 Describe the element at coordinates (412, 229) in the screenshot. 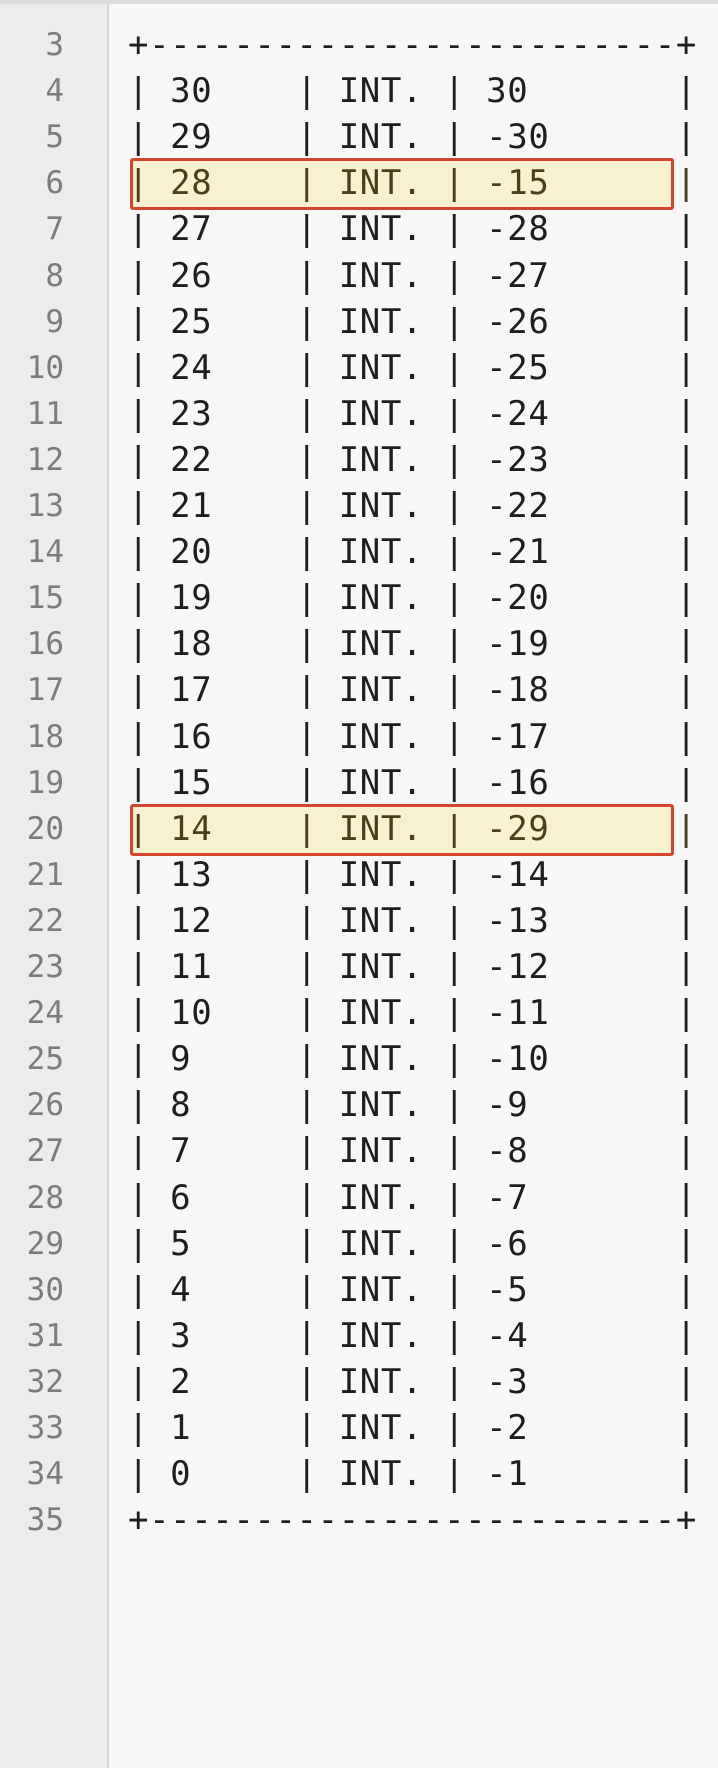

I see `line-text: | 27 | INT. | -28 |` at that location.